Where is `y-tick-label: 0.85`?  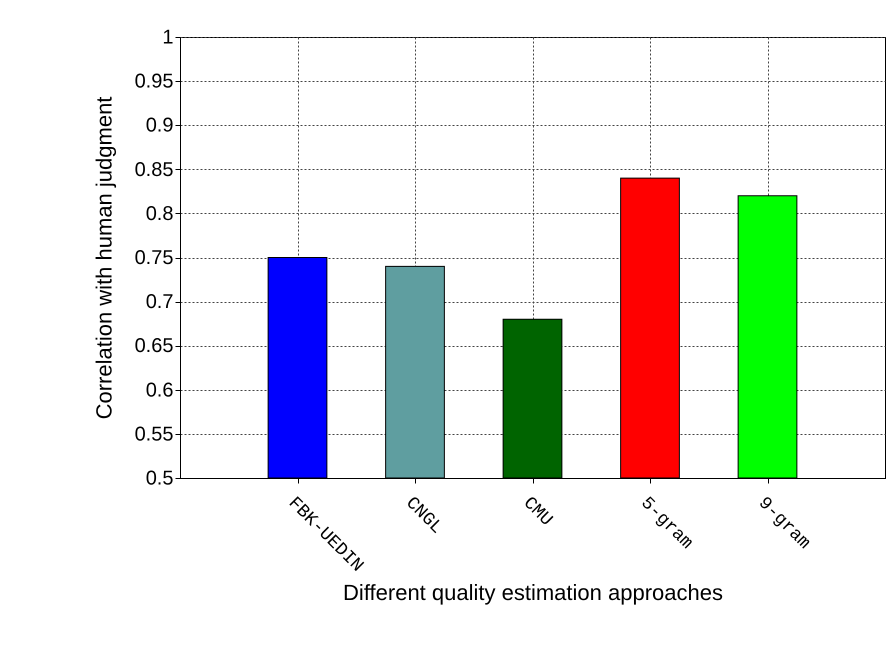
y-tick-label: 0.85 is located at coordinates (154, 169).